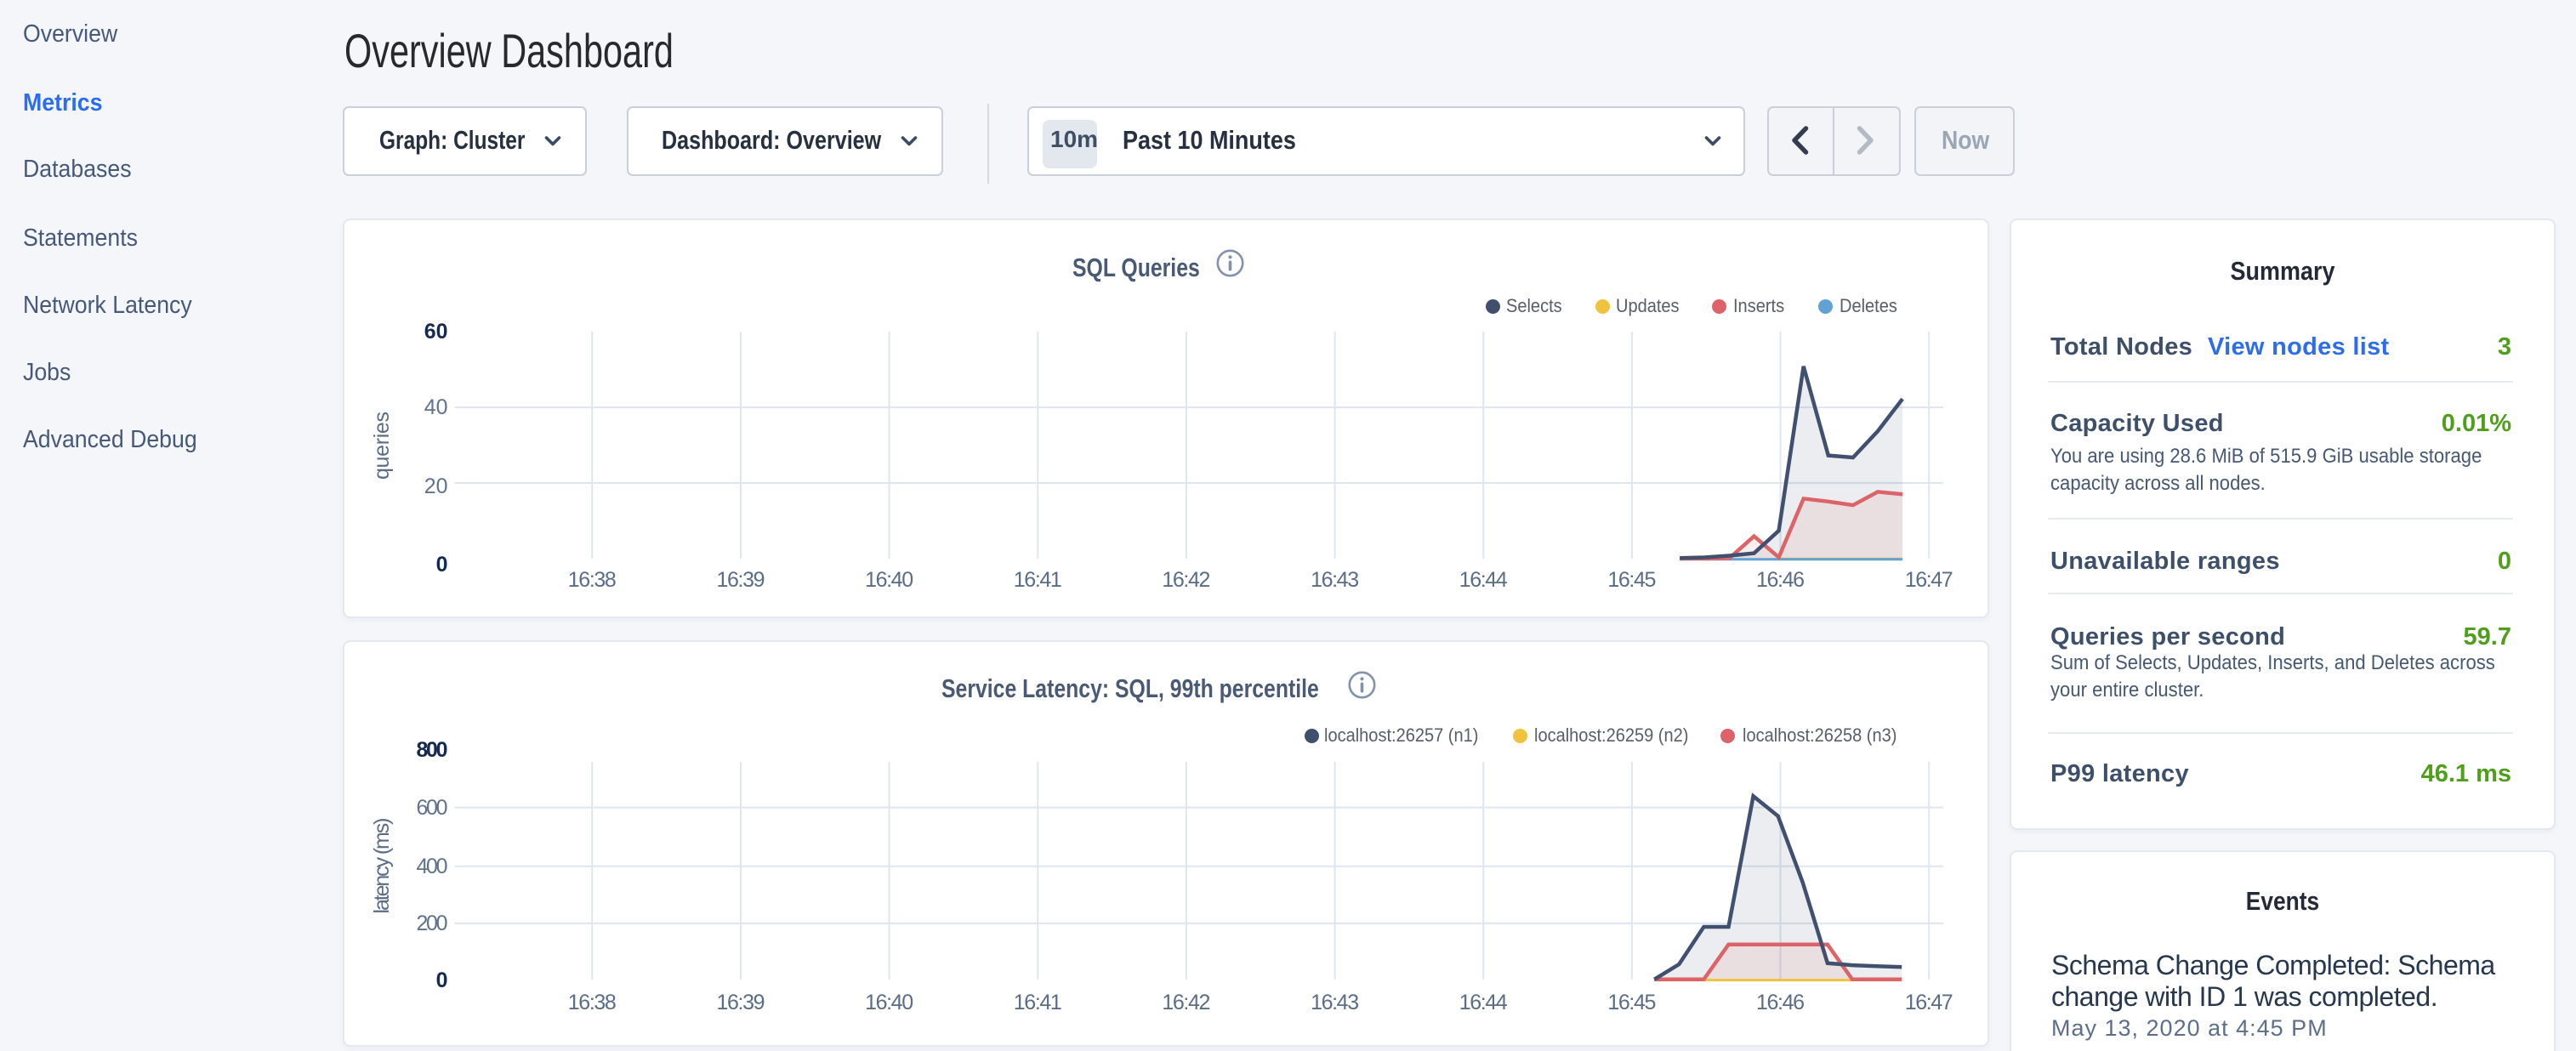  What do you see at coordinates (436, 407) in the screenshot?
I see `svg-text: 40` at bounding box center [436, 407].